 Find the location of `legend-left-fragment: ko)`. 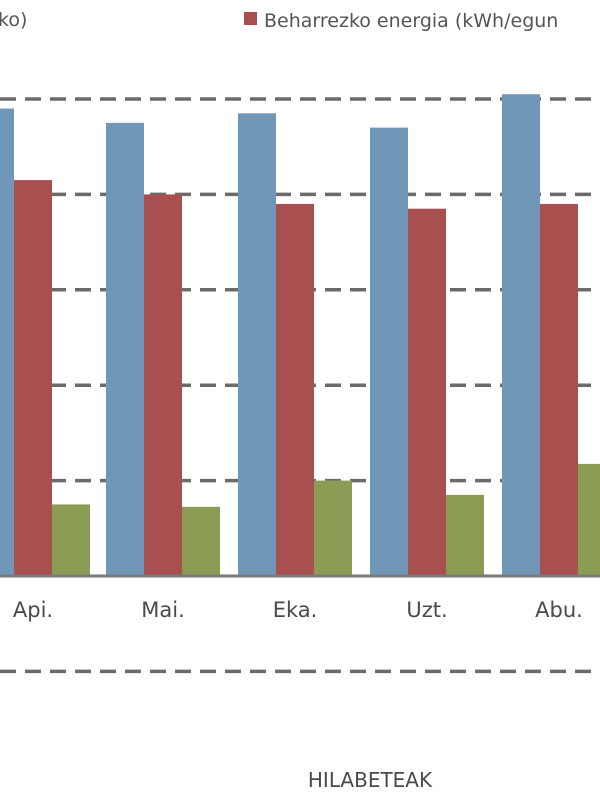

legend-left-fragment: ko) is located at coordinates (13, 20).